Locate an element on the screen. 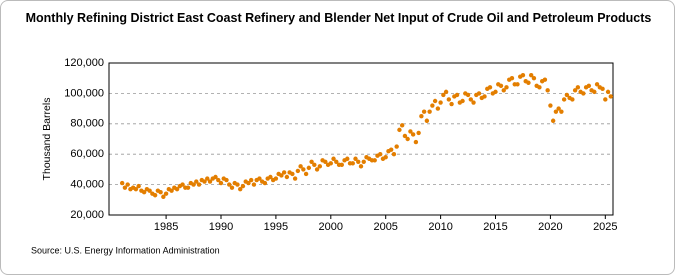 This screenshot has width=675, height=275. x-tick-label: 1995 is located at coordinates (276, 227).